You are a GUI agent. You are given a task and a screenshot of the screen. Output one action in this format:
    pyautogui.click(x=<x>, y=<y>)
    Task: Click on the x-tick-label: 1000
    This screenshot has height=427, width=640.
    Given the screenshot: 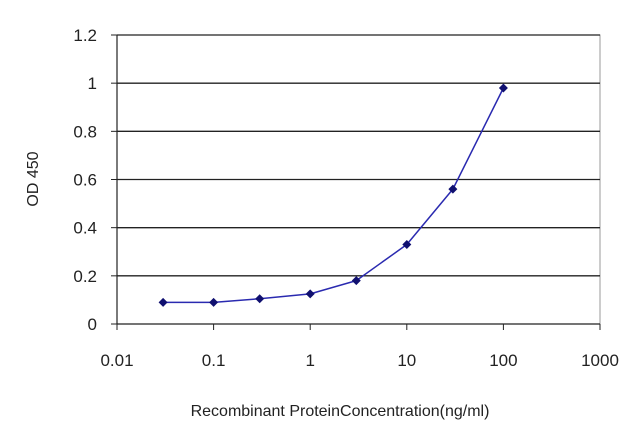 What is the action you would take?
    pyautogui.click(x=600, y=360)
    